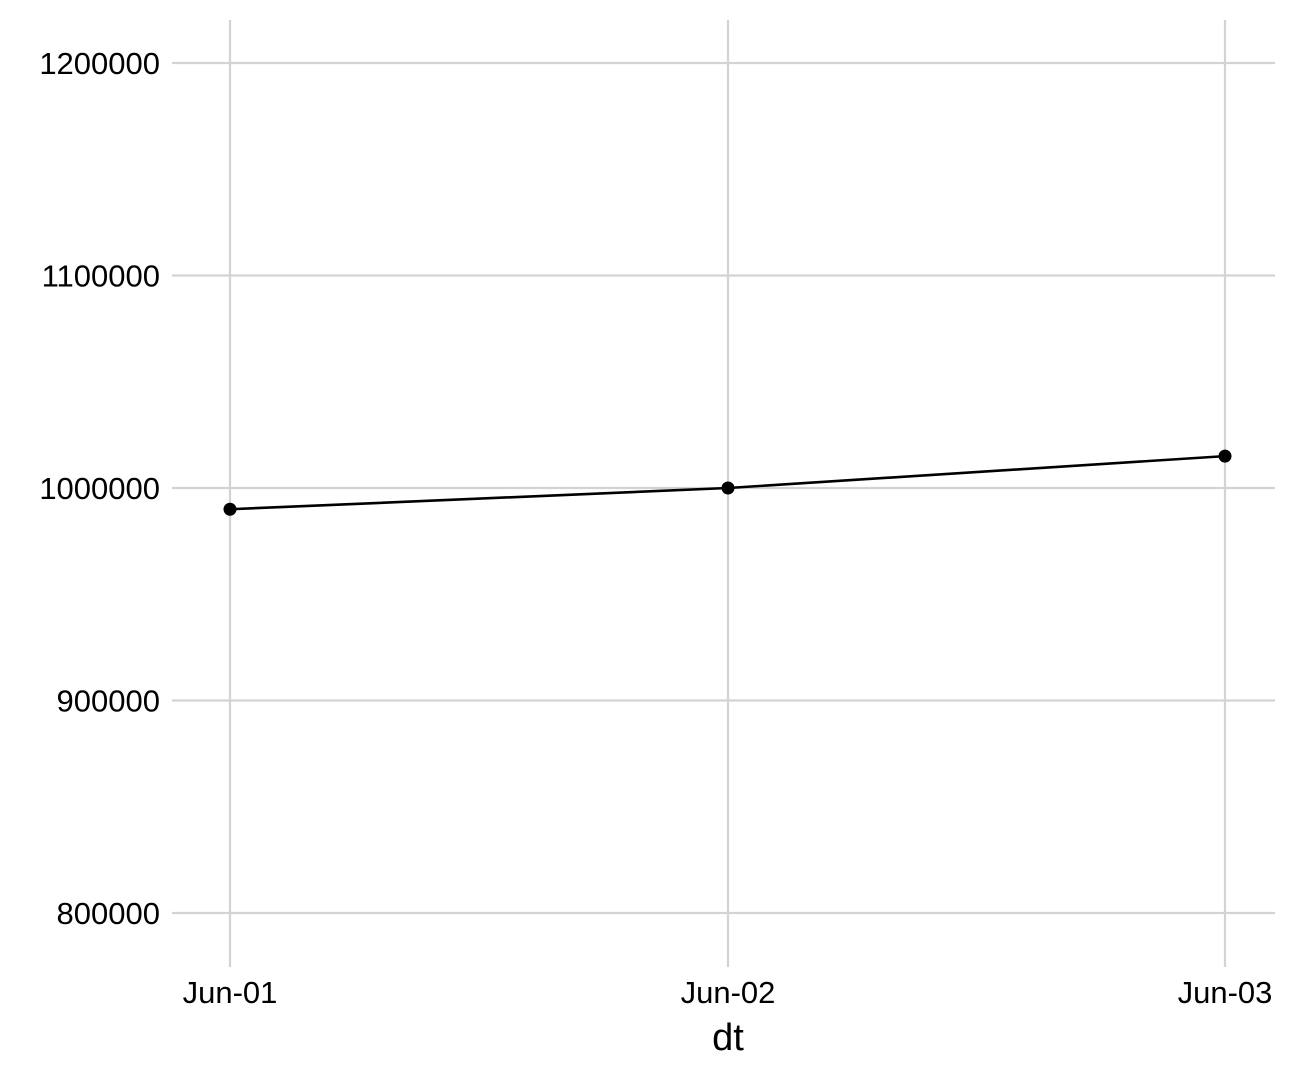 Image resolution: width=1296 pixels, height=1080 pixels. I want to click on series-layer, so click(727, 482).